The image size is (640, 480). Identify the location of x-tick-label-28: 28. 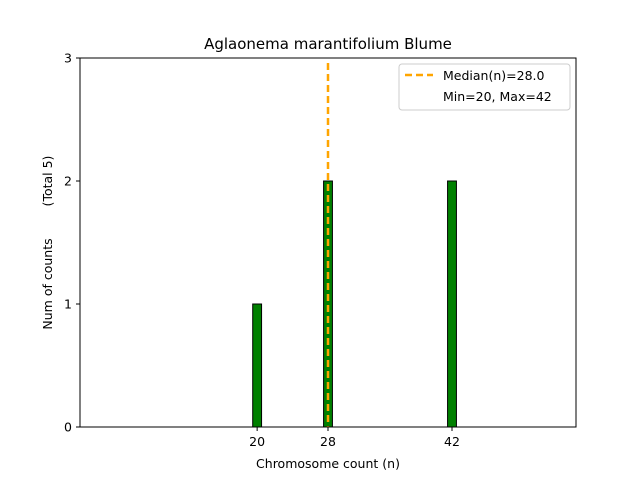
(328, 441).